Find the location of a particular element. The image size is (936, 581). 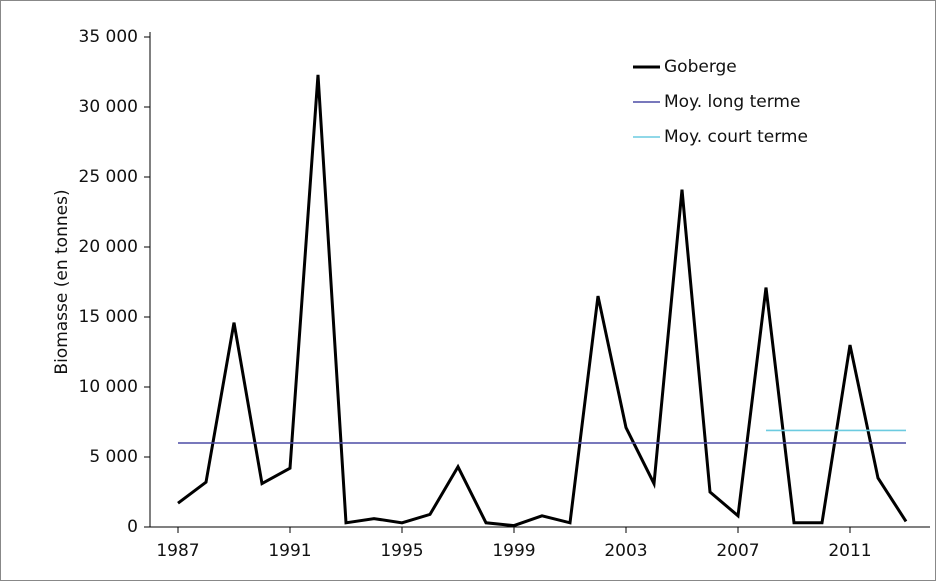

x-tick-label: 1995 is located at coordinates (401, 551).